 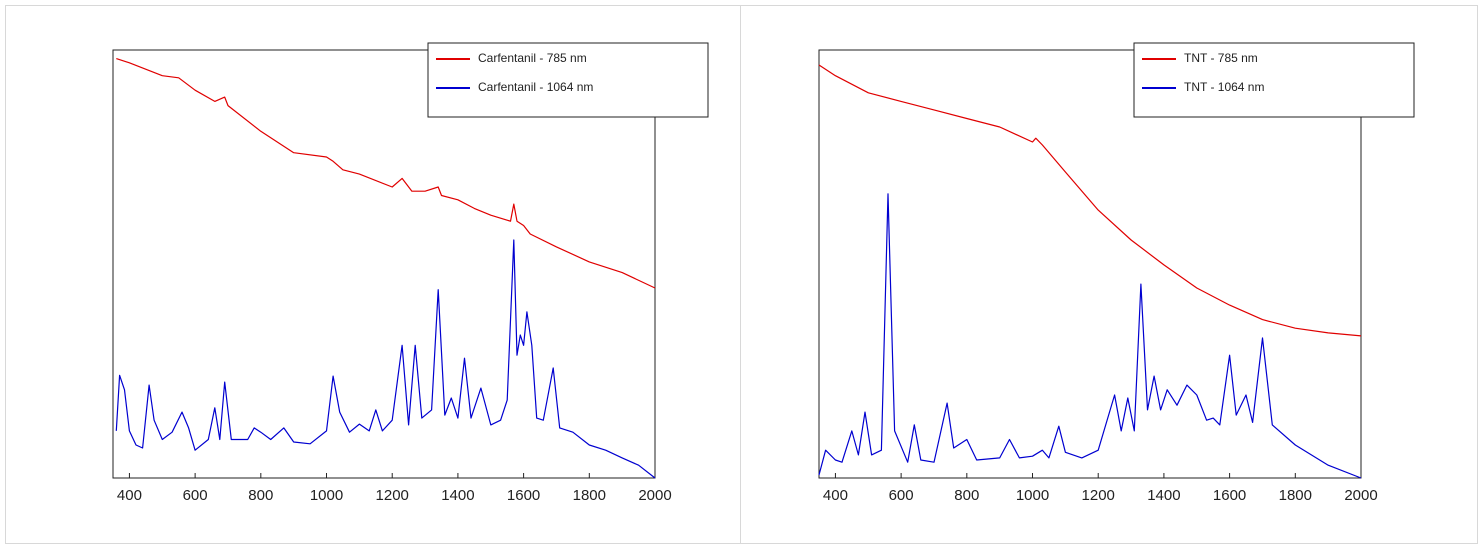 I want to click on legend-label: TNT - 1064 nm, so click(x=1224, y=87).